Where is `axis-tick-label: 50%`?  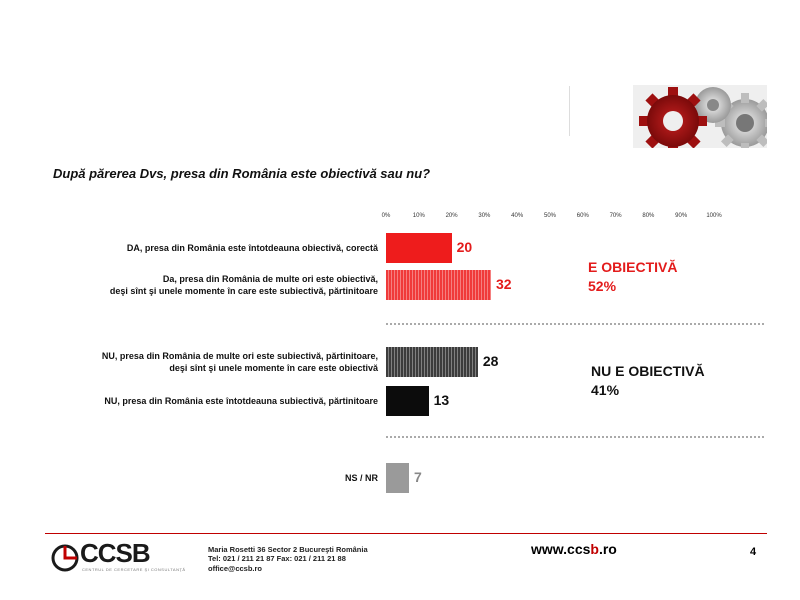 axis-tick-label: 50% is located at coordinates (550, 216).